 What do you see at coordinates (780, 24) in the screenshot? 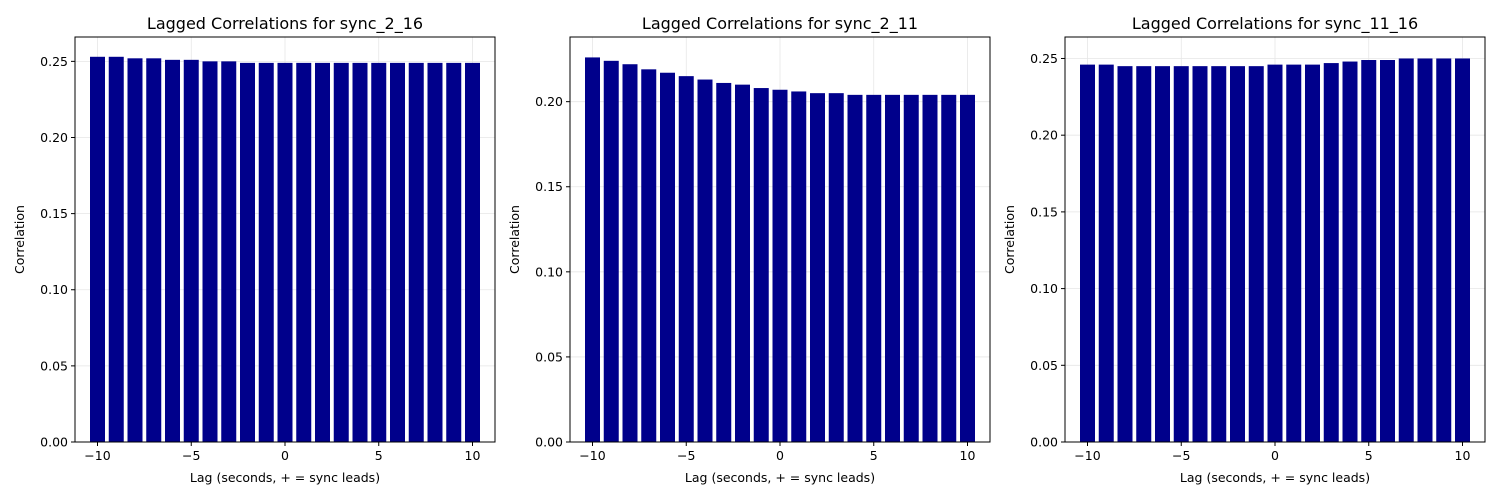
I see `chart-title: Lagged Correlations for sync_2_11` at bounding box center [780, 24].